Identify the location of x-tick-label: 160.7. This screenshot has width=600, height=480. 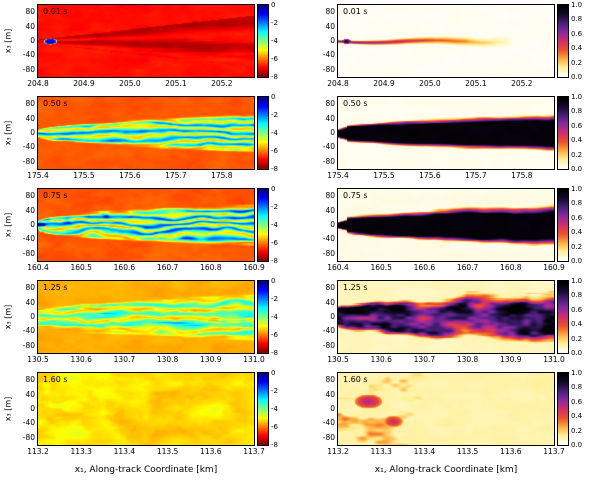
(167, 267).